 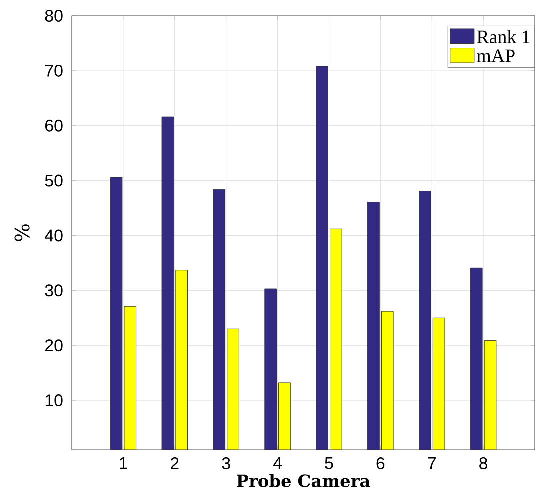 What do you see at coordinates (22, 233) in the screenshot?
I see `y-axis-title: %` at bounding box center [22, 233].